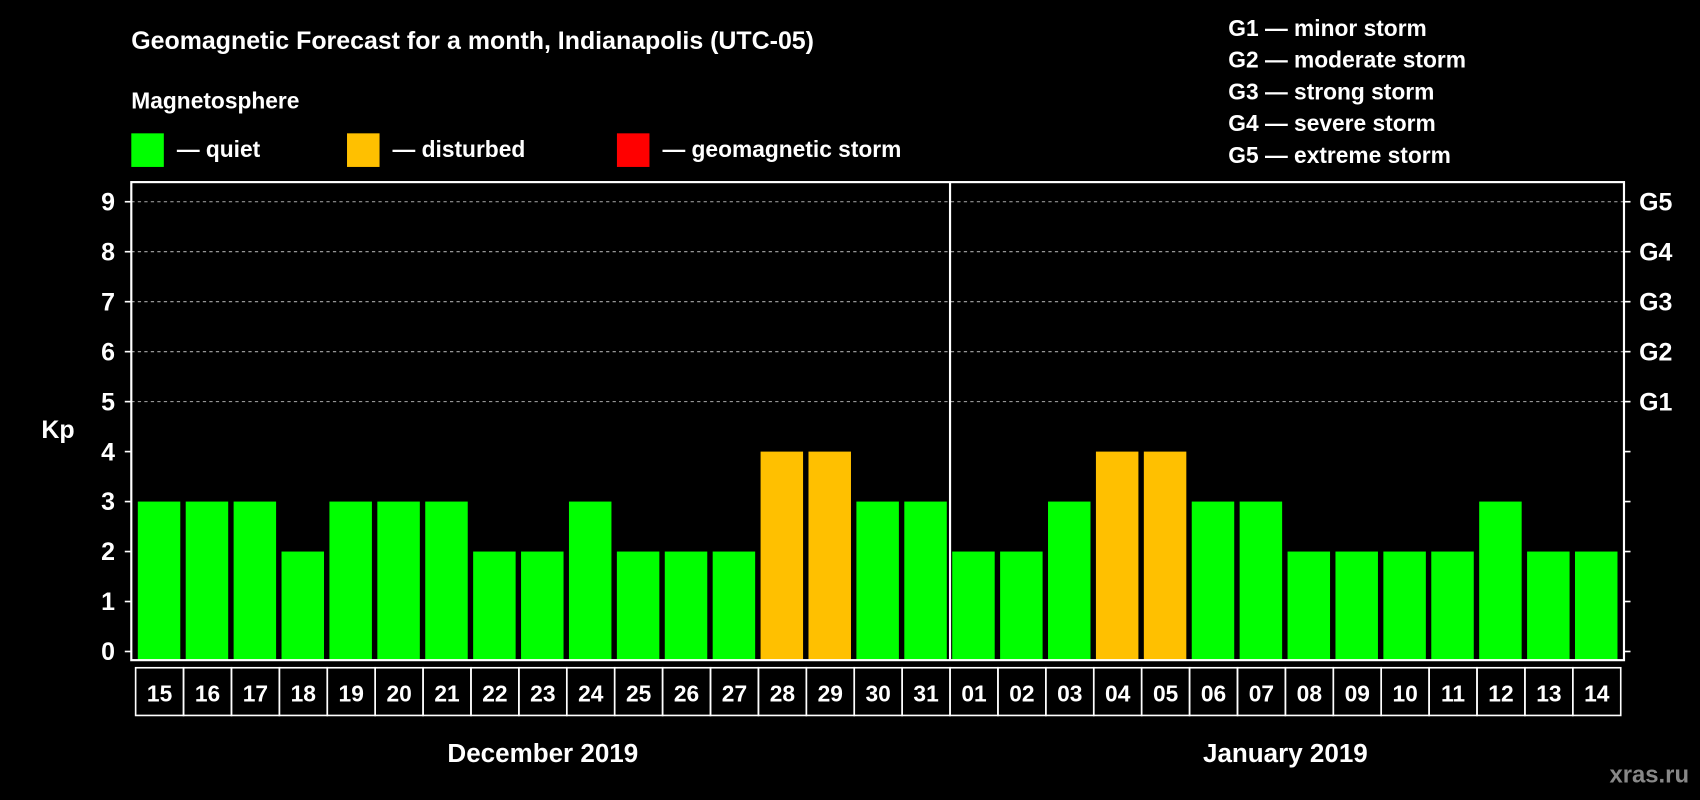 The width and height of the screenshot is (1700, 800). Describe the element at coordinates (1166, 693) in the screenshot. I see `date-label: 05` at that location.